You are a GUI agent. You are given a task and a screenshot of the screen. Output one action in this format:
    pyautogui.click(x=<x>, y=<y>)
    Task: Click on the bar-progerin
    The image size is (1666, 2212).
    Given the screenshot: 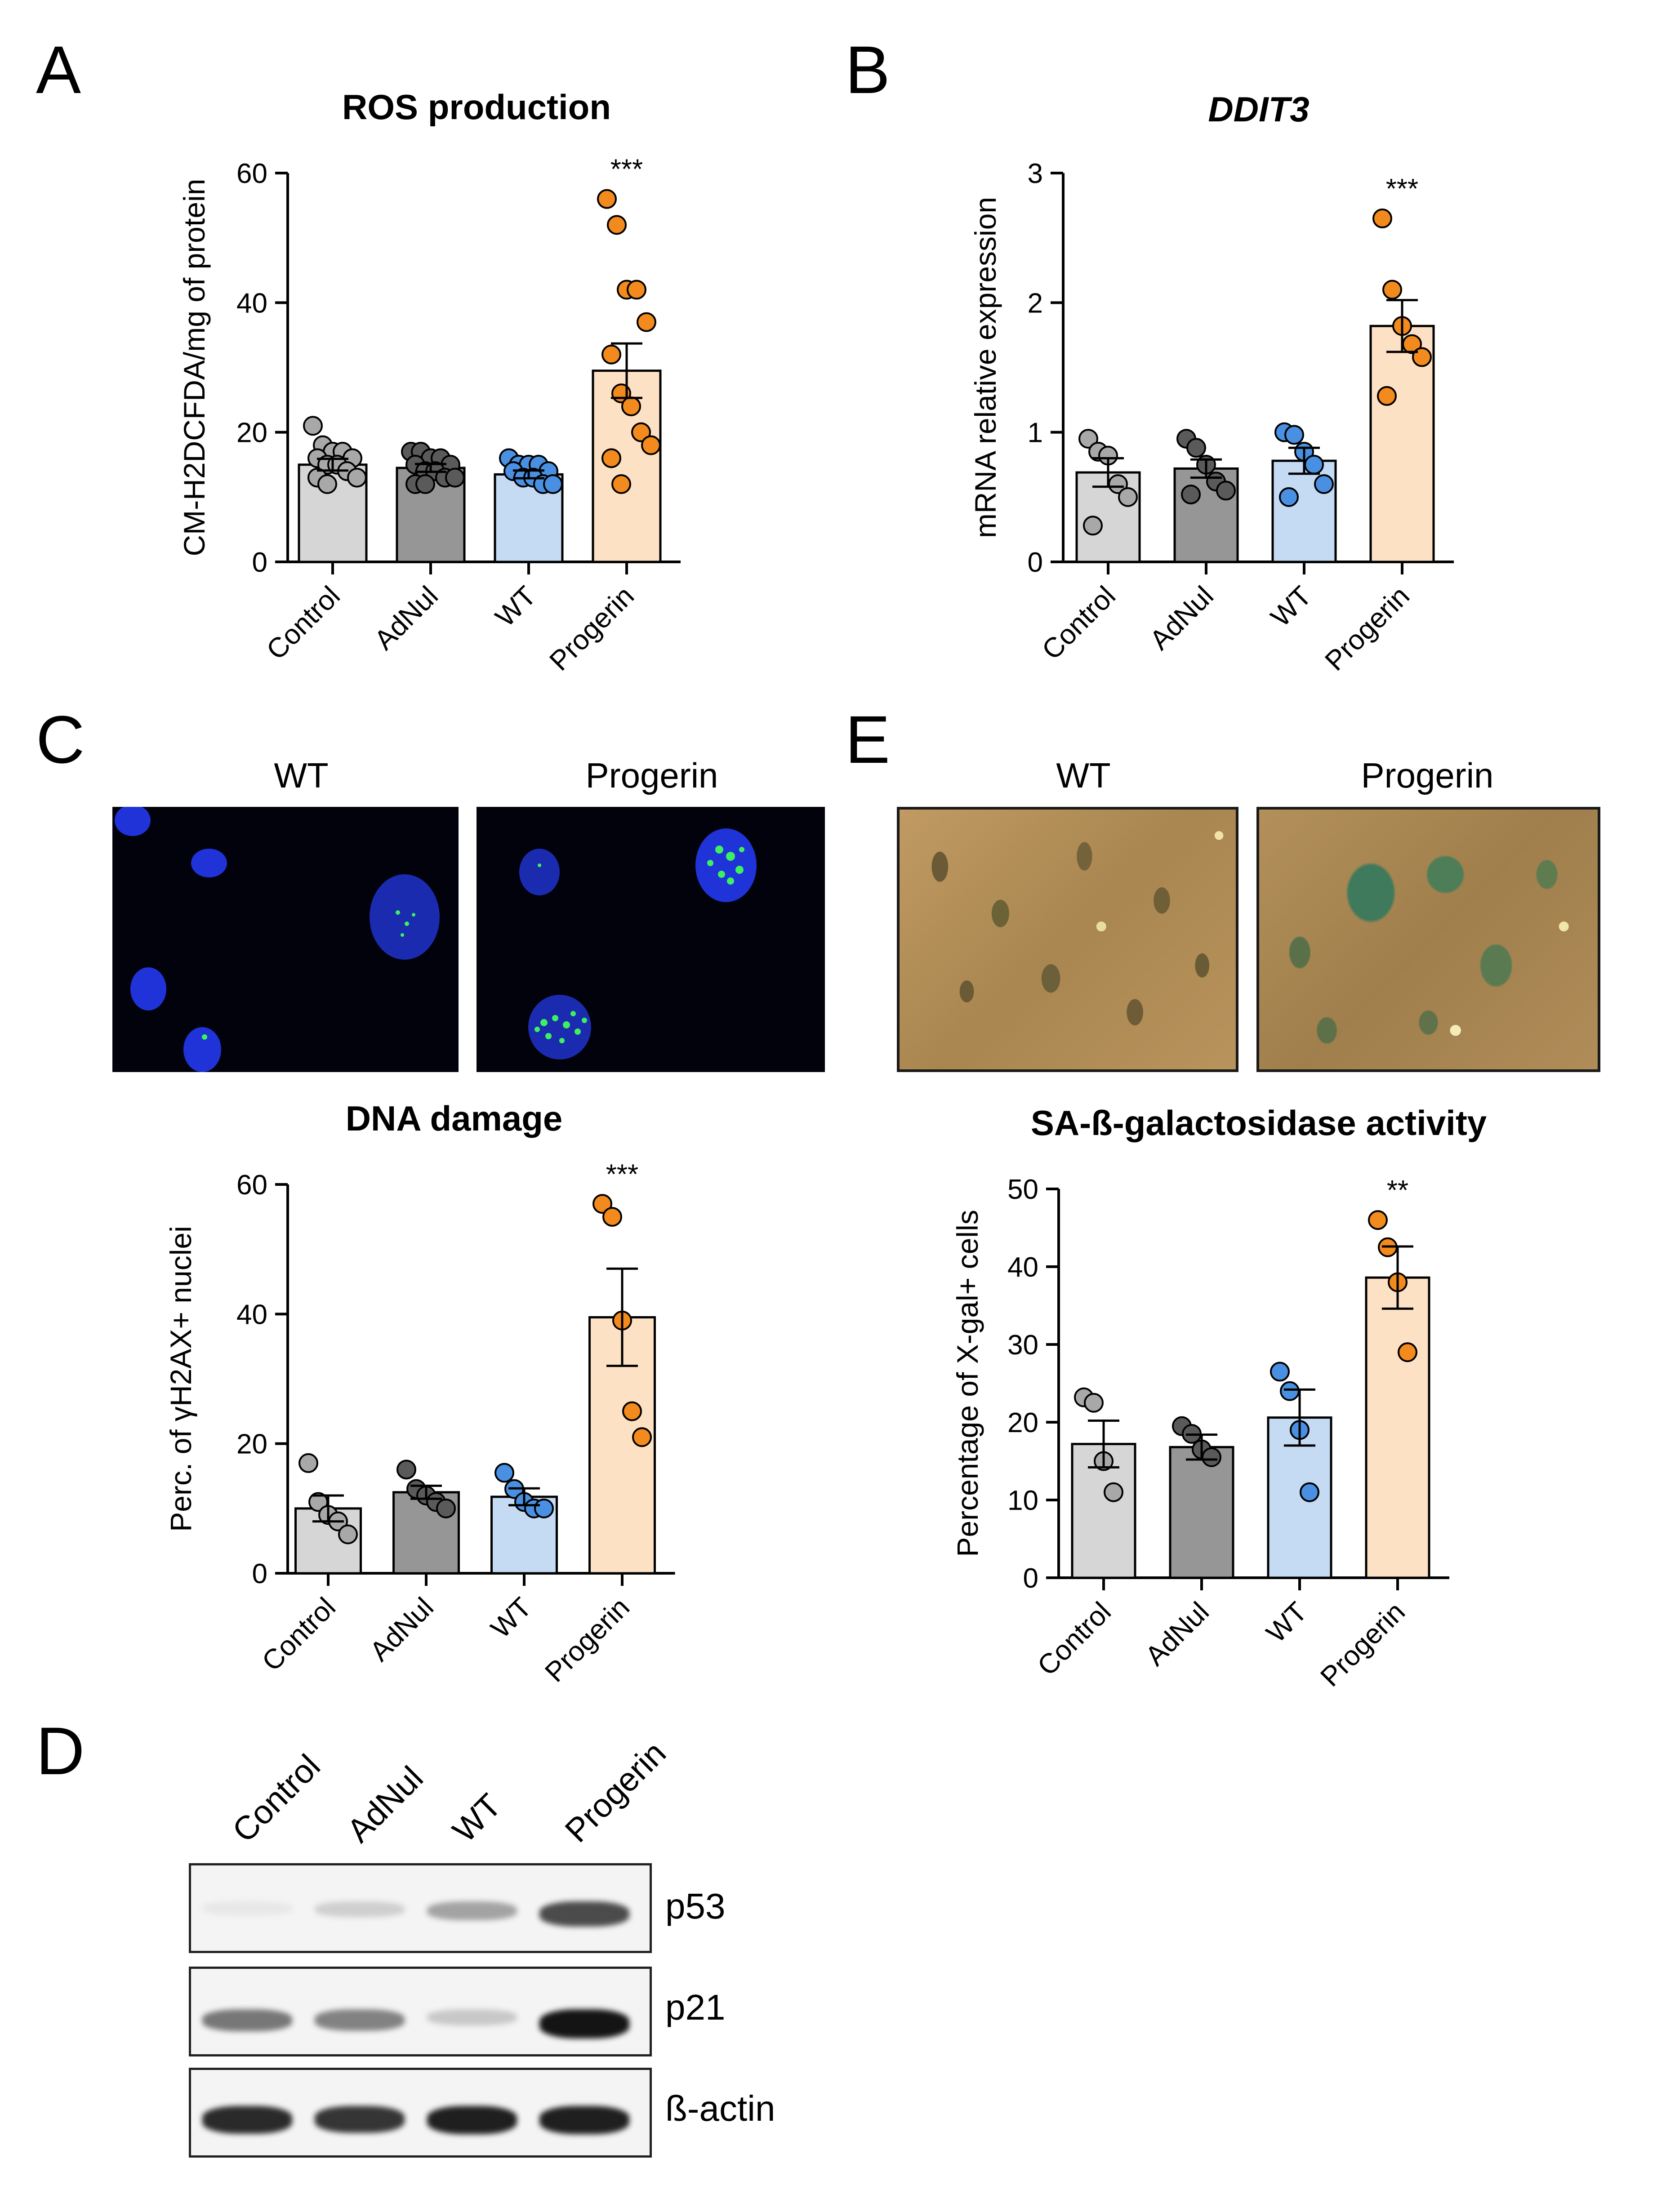 What is the action you would take?
    pyautogui.click(x=1398, y=1427)
    